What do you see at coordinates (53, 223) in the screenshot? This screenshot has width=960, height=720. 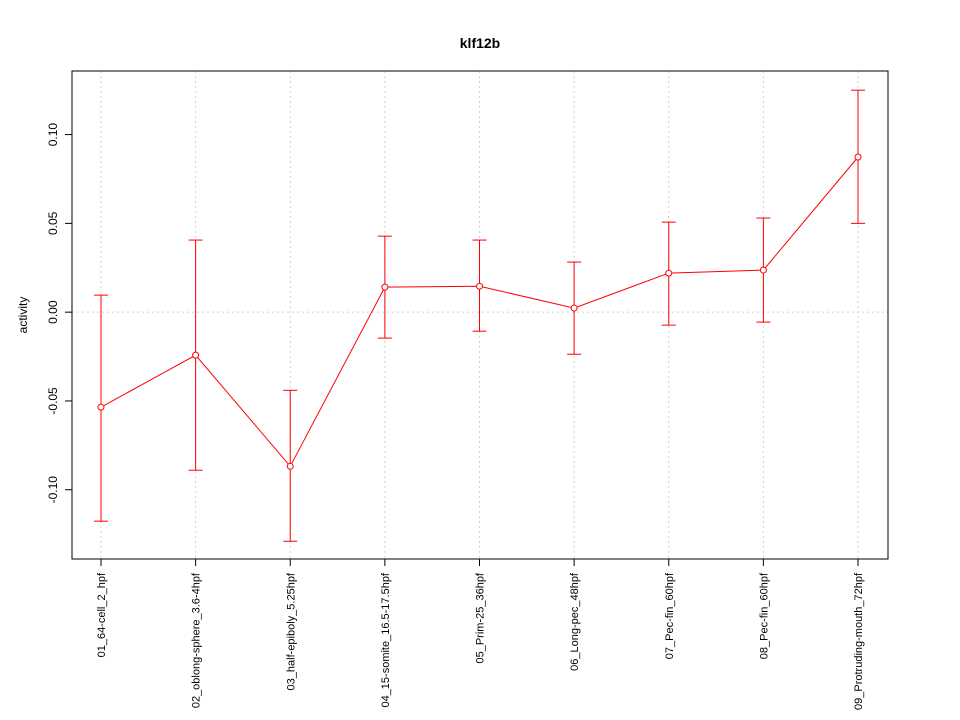 I see `y-tick-label: 0.05` at bounding box center [53, 223].